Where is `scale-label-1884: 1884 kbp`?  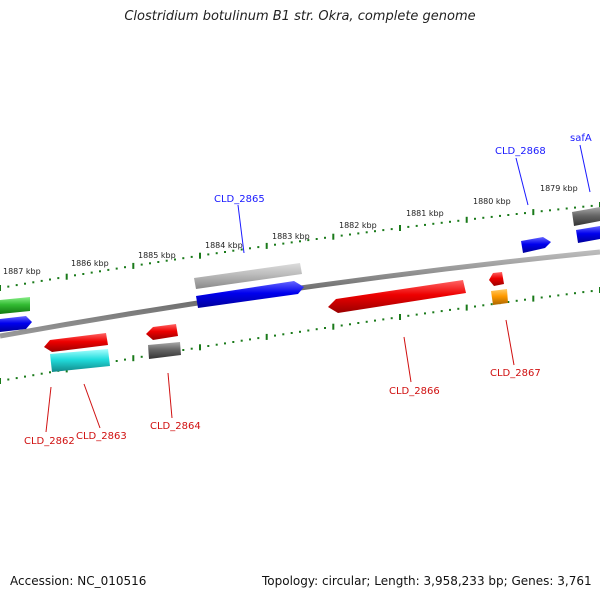
scale-label-1884: 1884 kbp is located at coordinates (224, 245).